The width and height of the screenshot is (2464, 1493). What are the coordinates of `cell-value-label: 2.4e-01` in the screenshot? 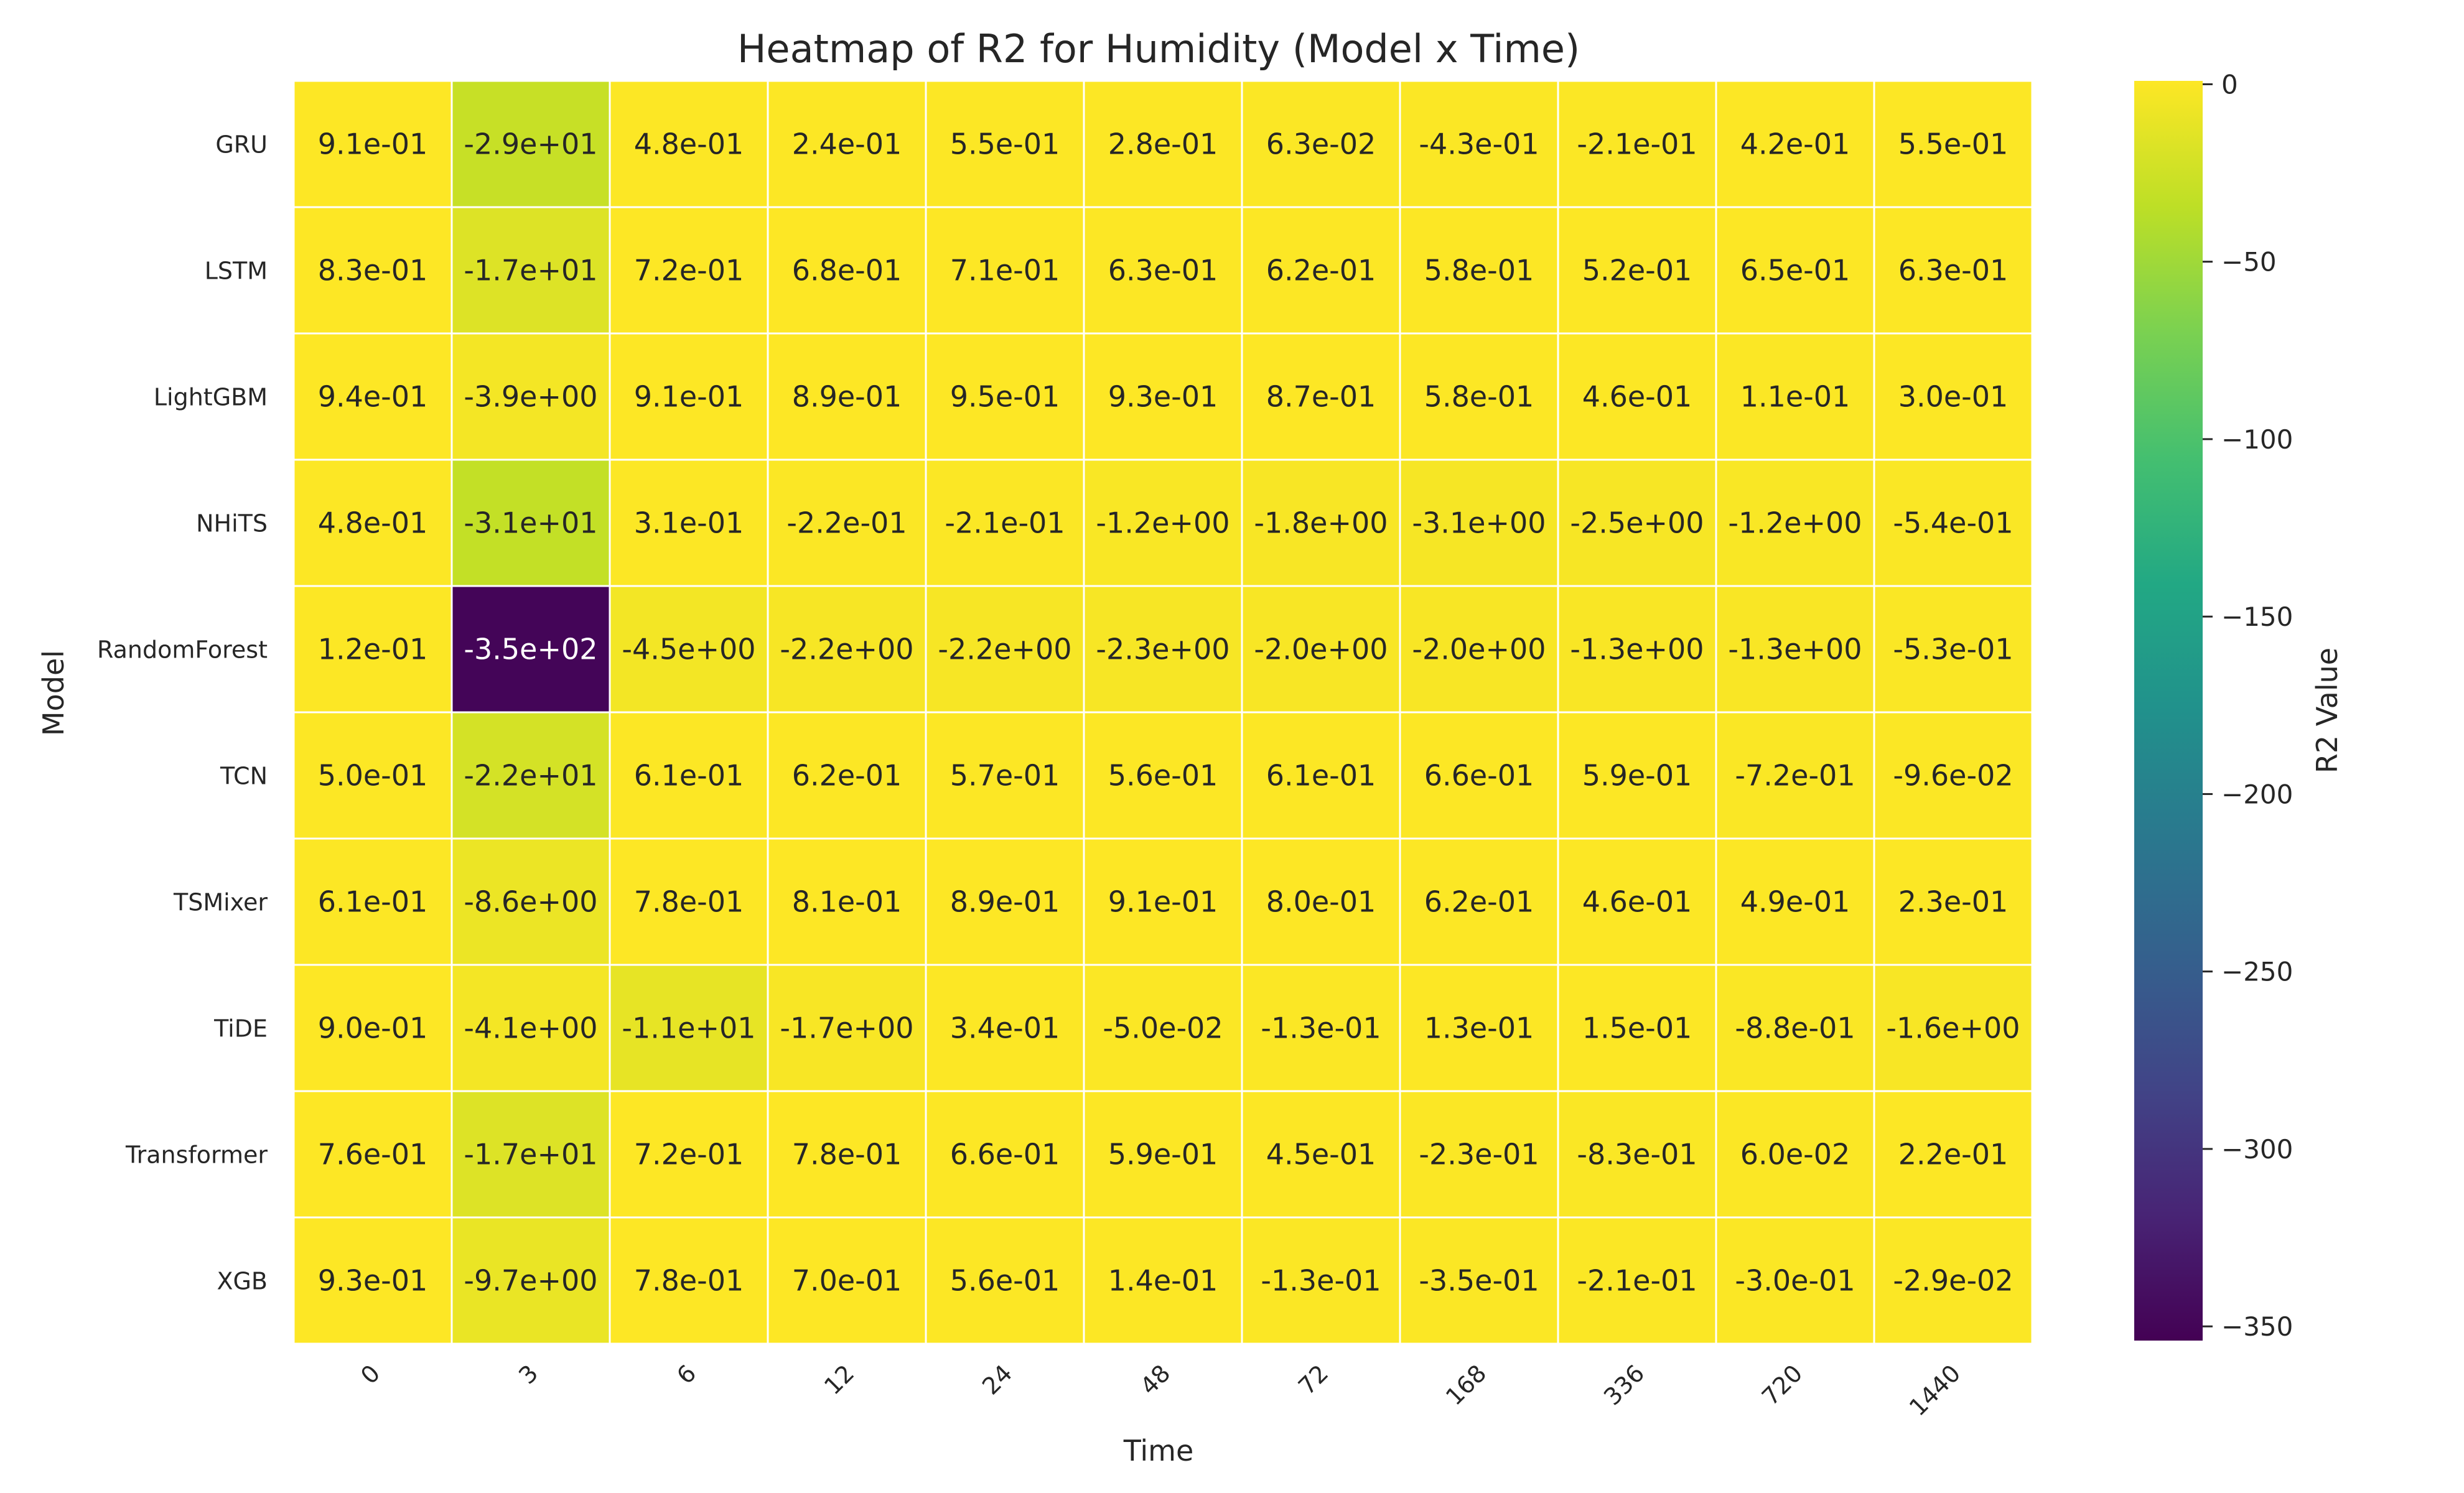 It's located at (847, 144).